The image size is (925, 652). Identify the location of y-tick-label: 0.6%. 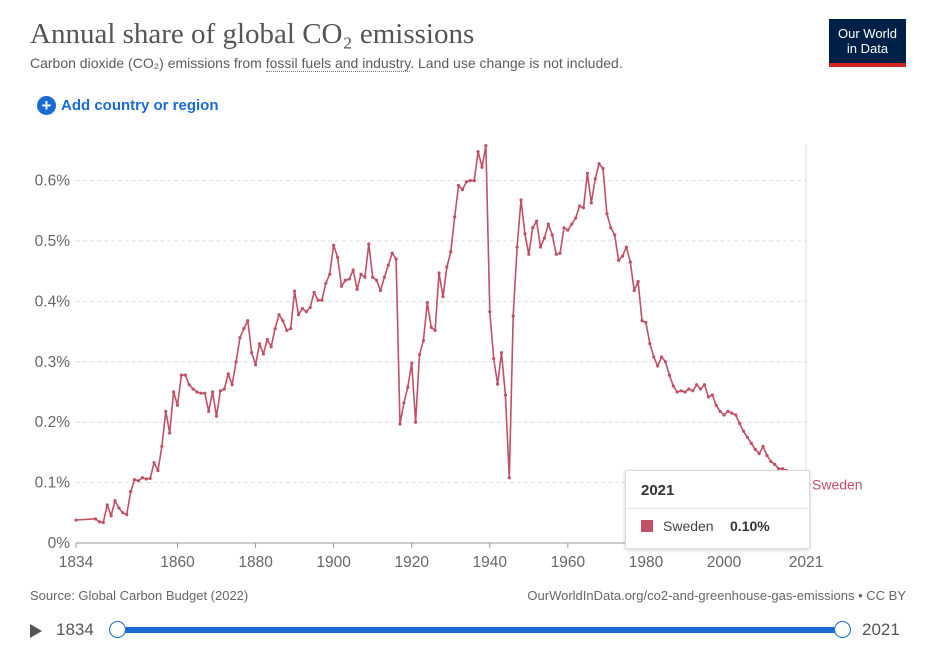
(53, 181).